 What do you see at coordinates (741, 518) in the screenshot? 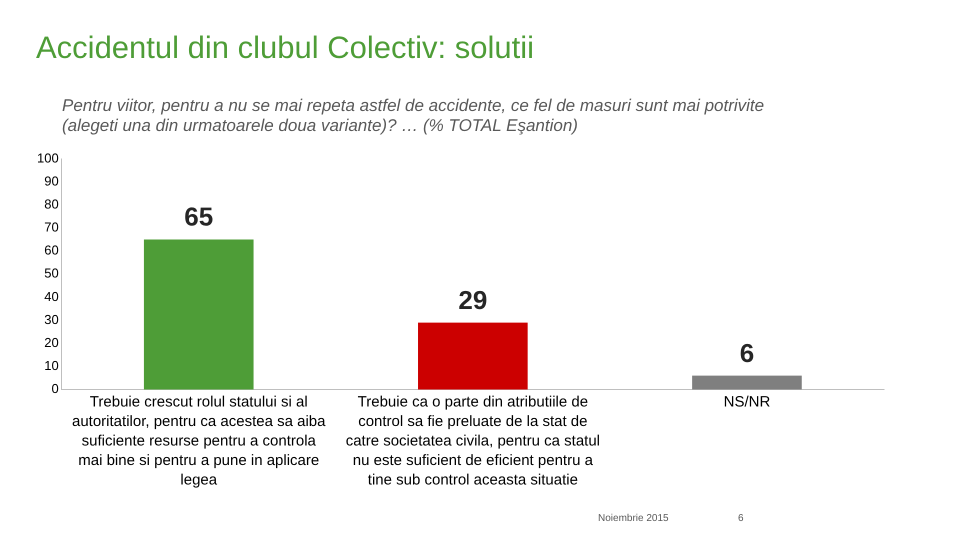
I see `text: 6` at bounding box center [741, 518].